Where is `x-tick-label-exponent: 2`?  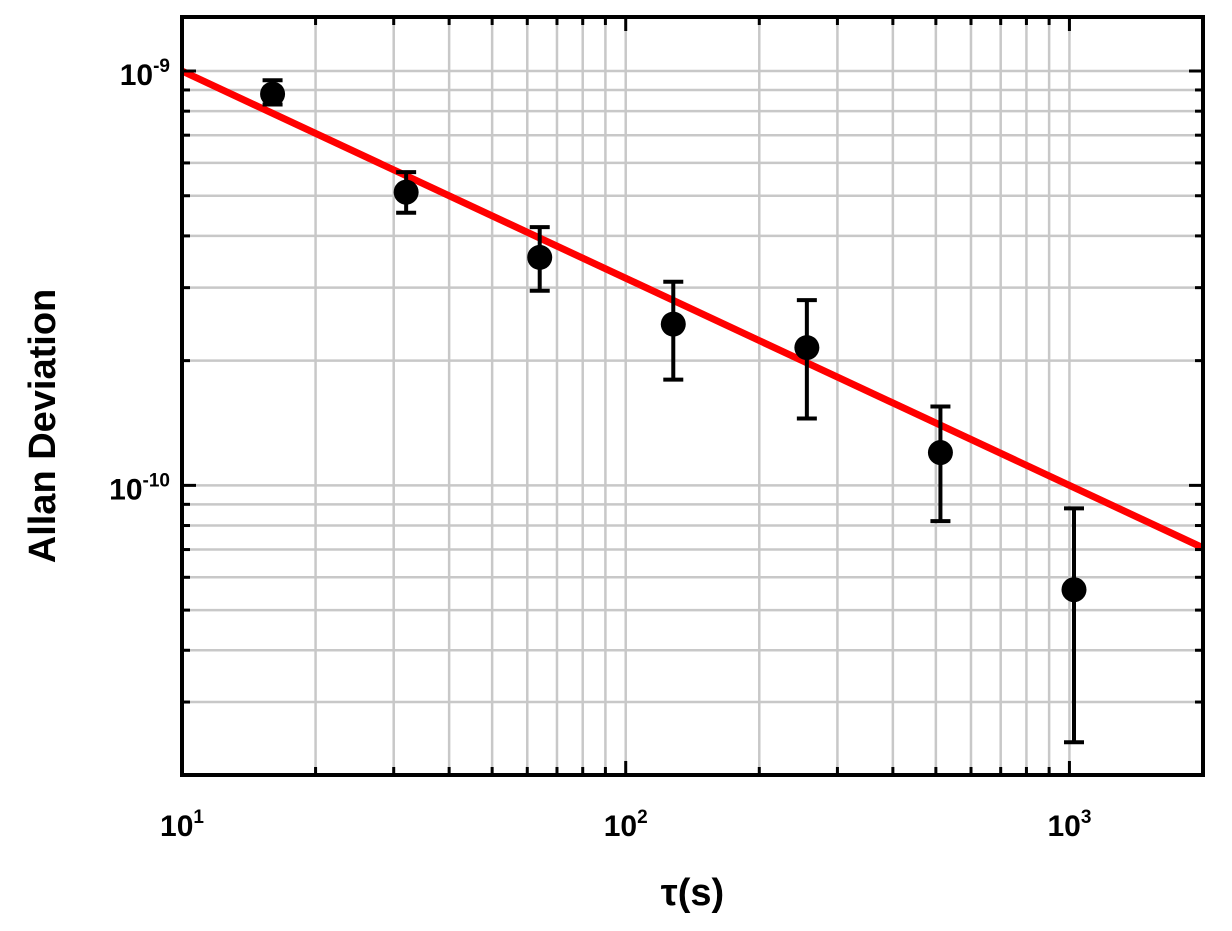
x-tick-label-exponent: 2 is located at coordinates (642, 817).